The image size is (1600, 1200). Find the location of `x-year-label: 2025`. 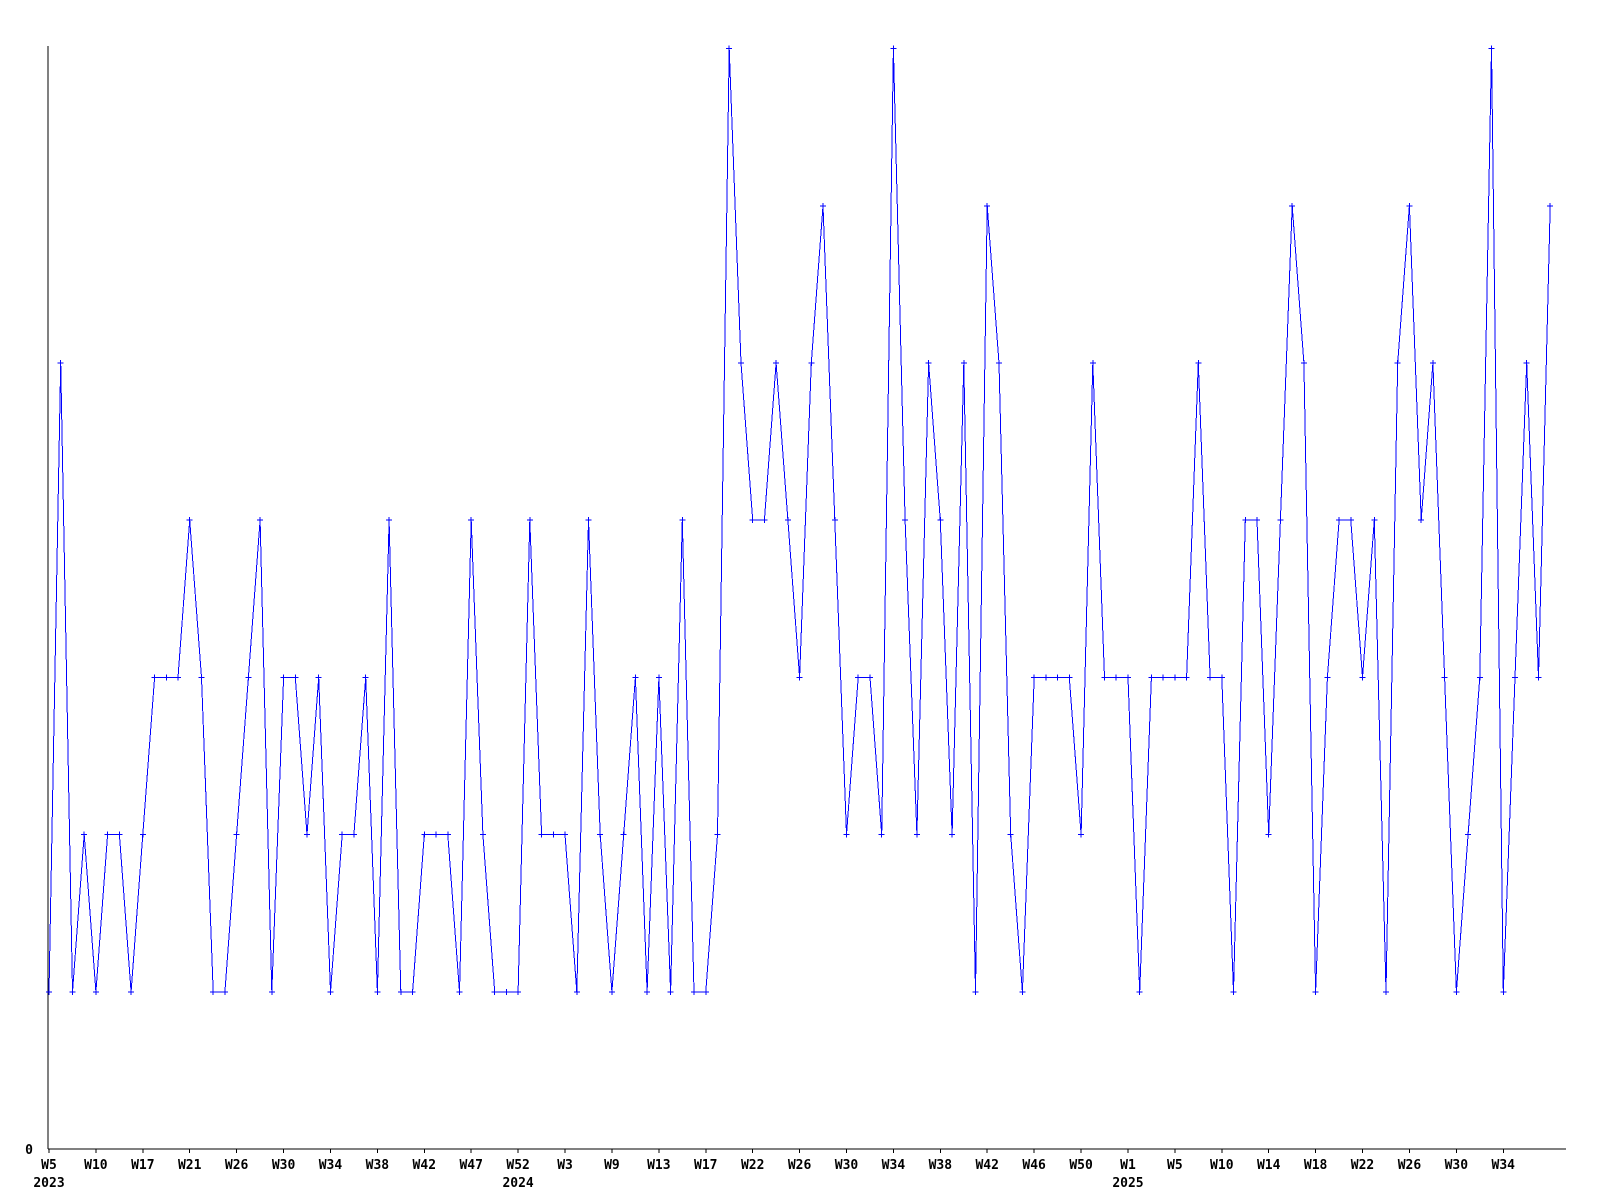

x-year-label: 2025 is located at coordinates (1127, 1183).